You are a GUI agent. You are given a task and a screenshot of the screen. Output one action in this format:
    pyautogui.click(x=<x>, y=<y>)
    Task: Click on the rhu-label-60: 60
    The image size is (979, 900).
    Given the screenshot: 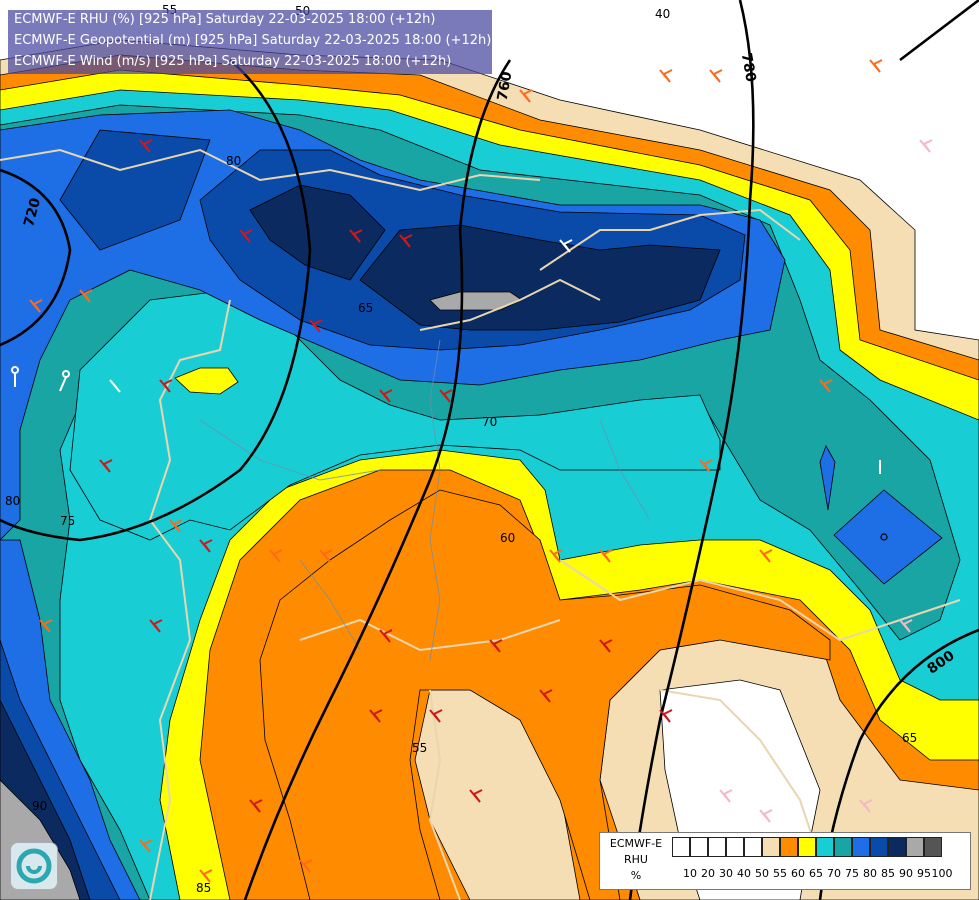 What is the action you would take?
    pyautogui.click(x=507, y=538)
    